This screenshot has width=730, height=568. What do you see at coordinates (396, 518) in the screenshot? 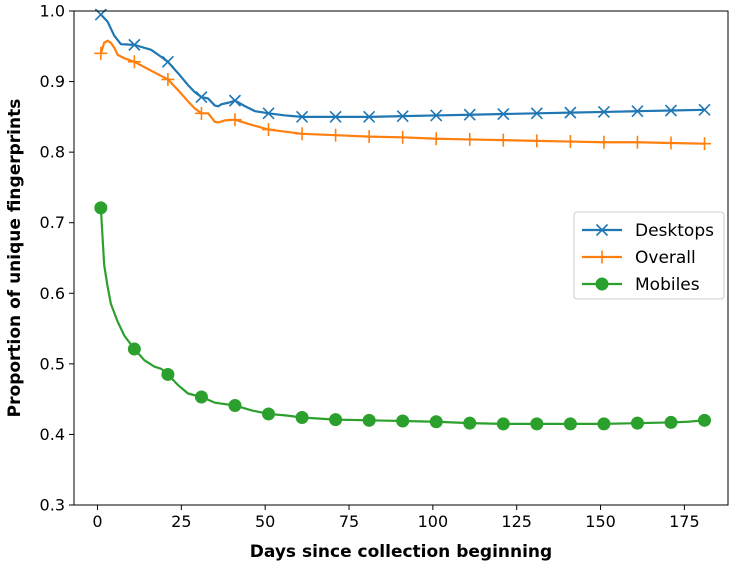
I see `x-axis-ticks: 0 25 50 75 100 125 150 175` at bounding box center [396, 518].